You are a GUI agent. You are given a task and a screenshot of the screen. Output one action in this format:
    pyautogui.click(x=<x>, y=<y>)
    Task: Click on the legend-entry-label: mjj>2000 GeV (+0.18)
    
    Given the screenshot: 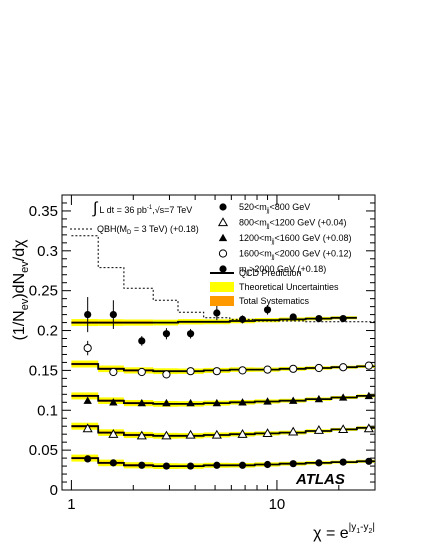 What is the action you would take?
    pyautogui.click(x=282, y=270)
    